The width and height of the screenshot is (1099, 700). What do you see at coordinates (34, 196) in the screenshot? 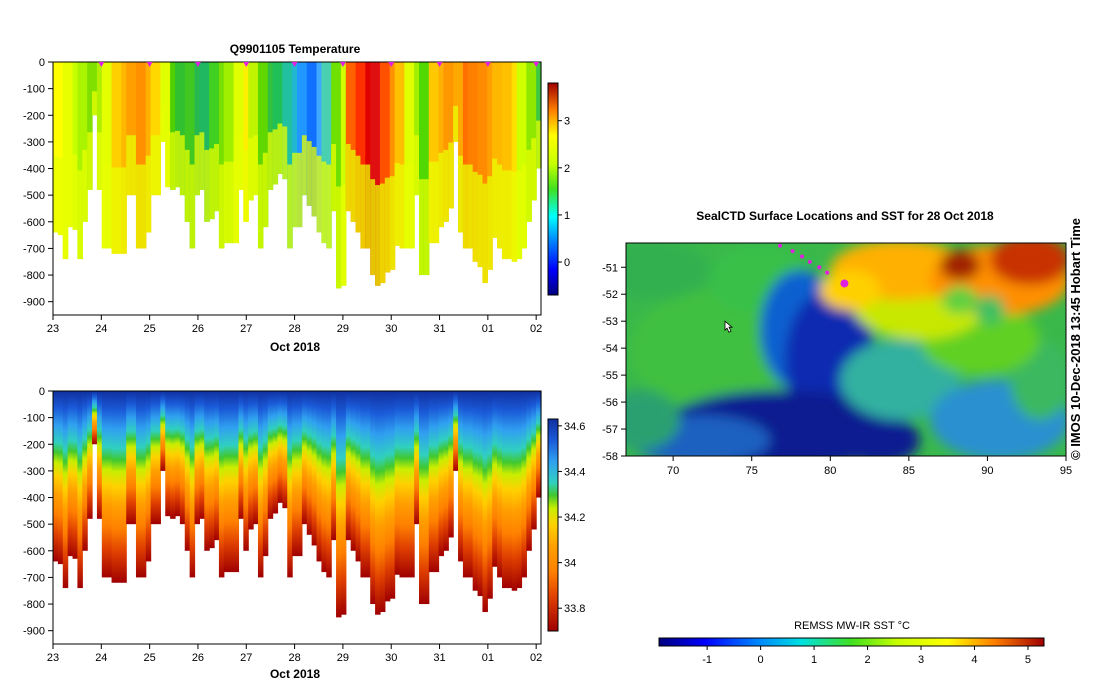
I see `temperature-y-tick-label: -500` at bounding box center [34, 196].